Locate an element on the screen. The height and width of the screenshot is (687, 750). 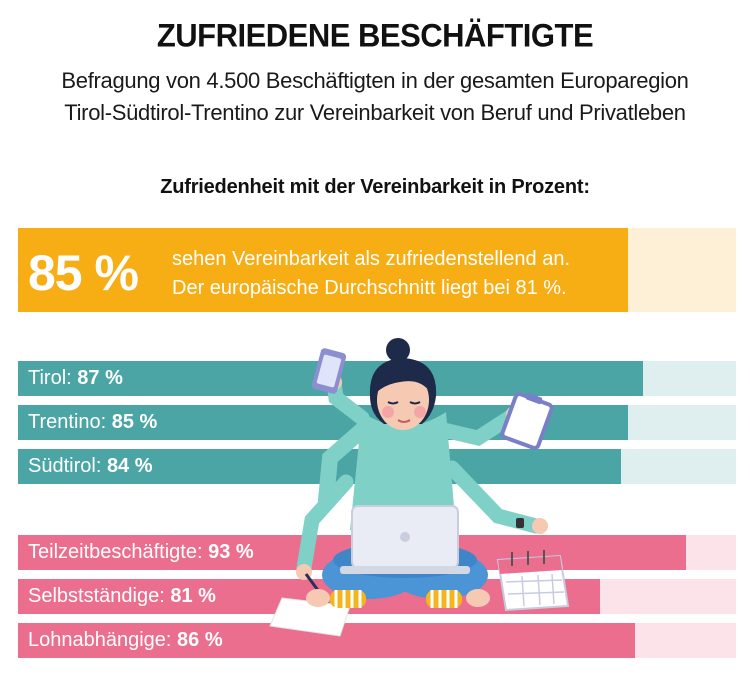
bar-label: Tirol: 87 % is located at coordinates (75, 378).